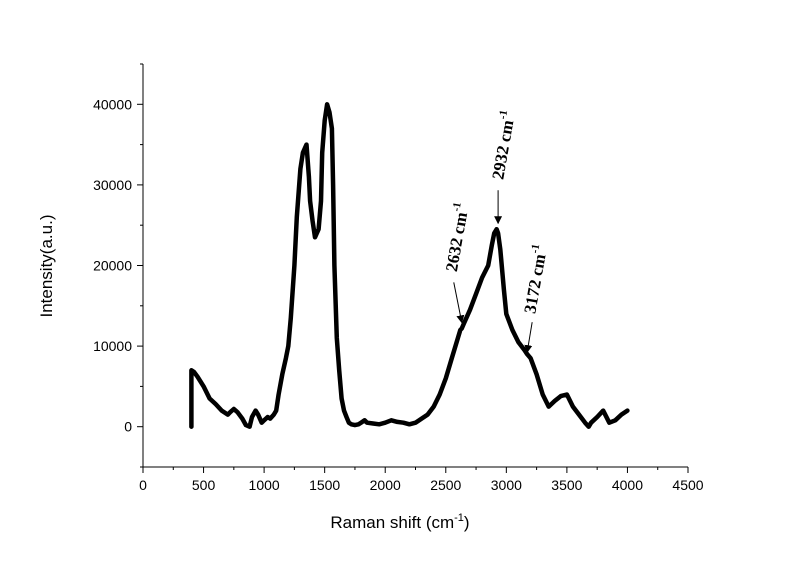 The height and width of the screenshot is (561, 800). What do you see at coordinates (459, 518) in the screenshot?
I see `x-axis-title-sup: -1` at bounding box center [459, 518].